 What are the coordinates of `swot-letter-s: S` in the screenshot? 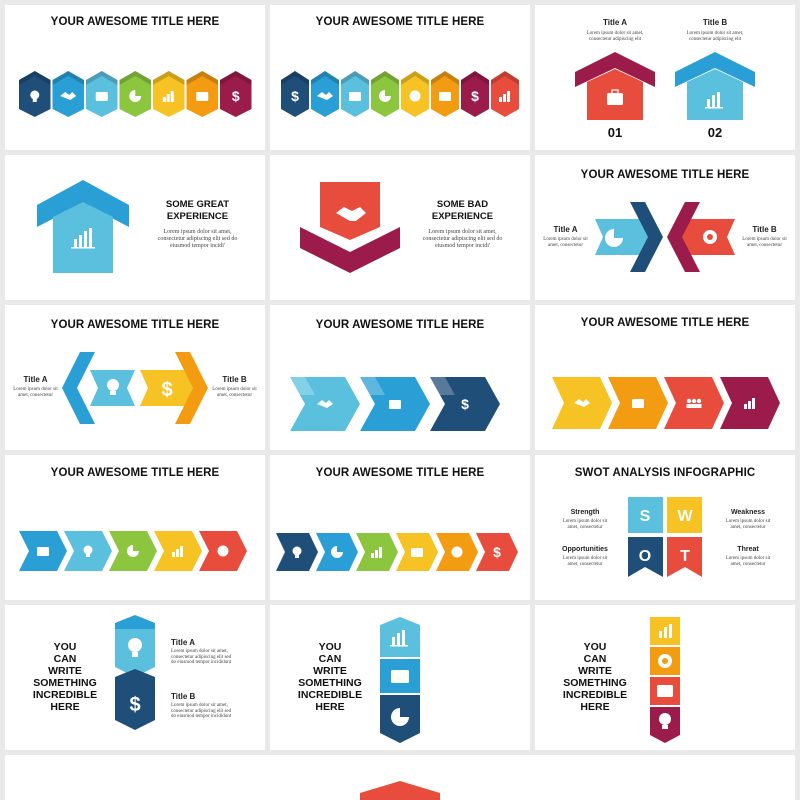 It's located at (645, 516).